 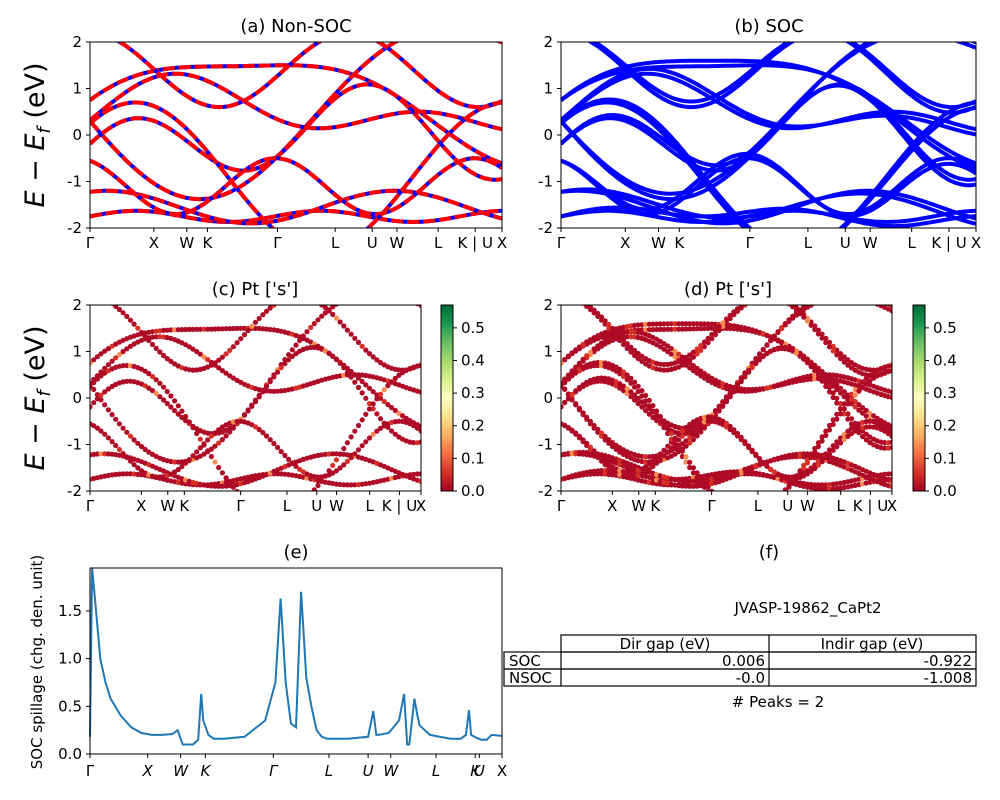 What do you see at coordinates (282, 673) in the screenshot?
I see `panel-e-axes: 0.00.51.01.5Γ X W K Γ L U W L KU X` at bounding box center [282, 673].